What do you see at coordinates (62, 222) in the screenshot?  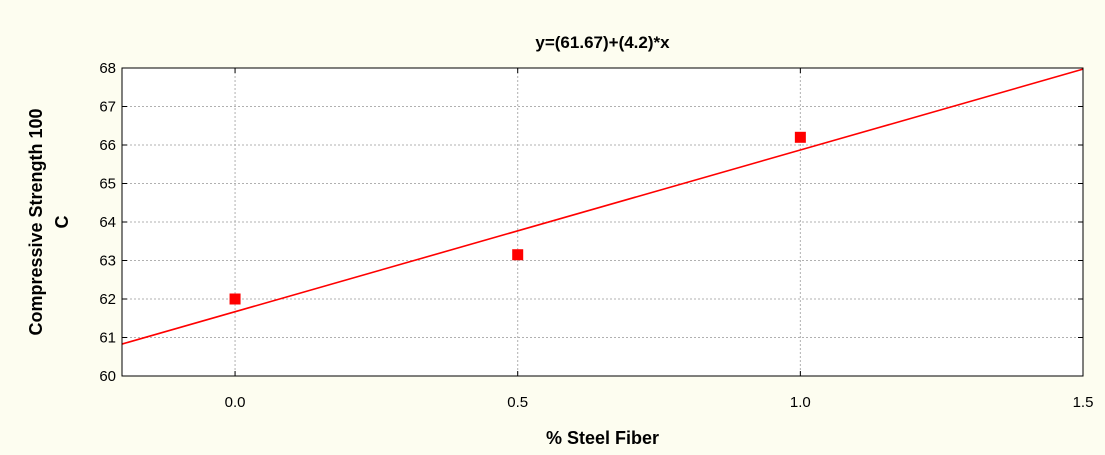 I see `y-axis-title-line-2: C` at bounding box center [62, 222].